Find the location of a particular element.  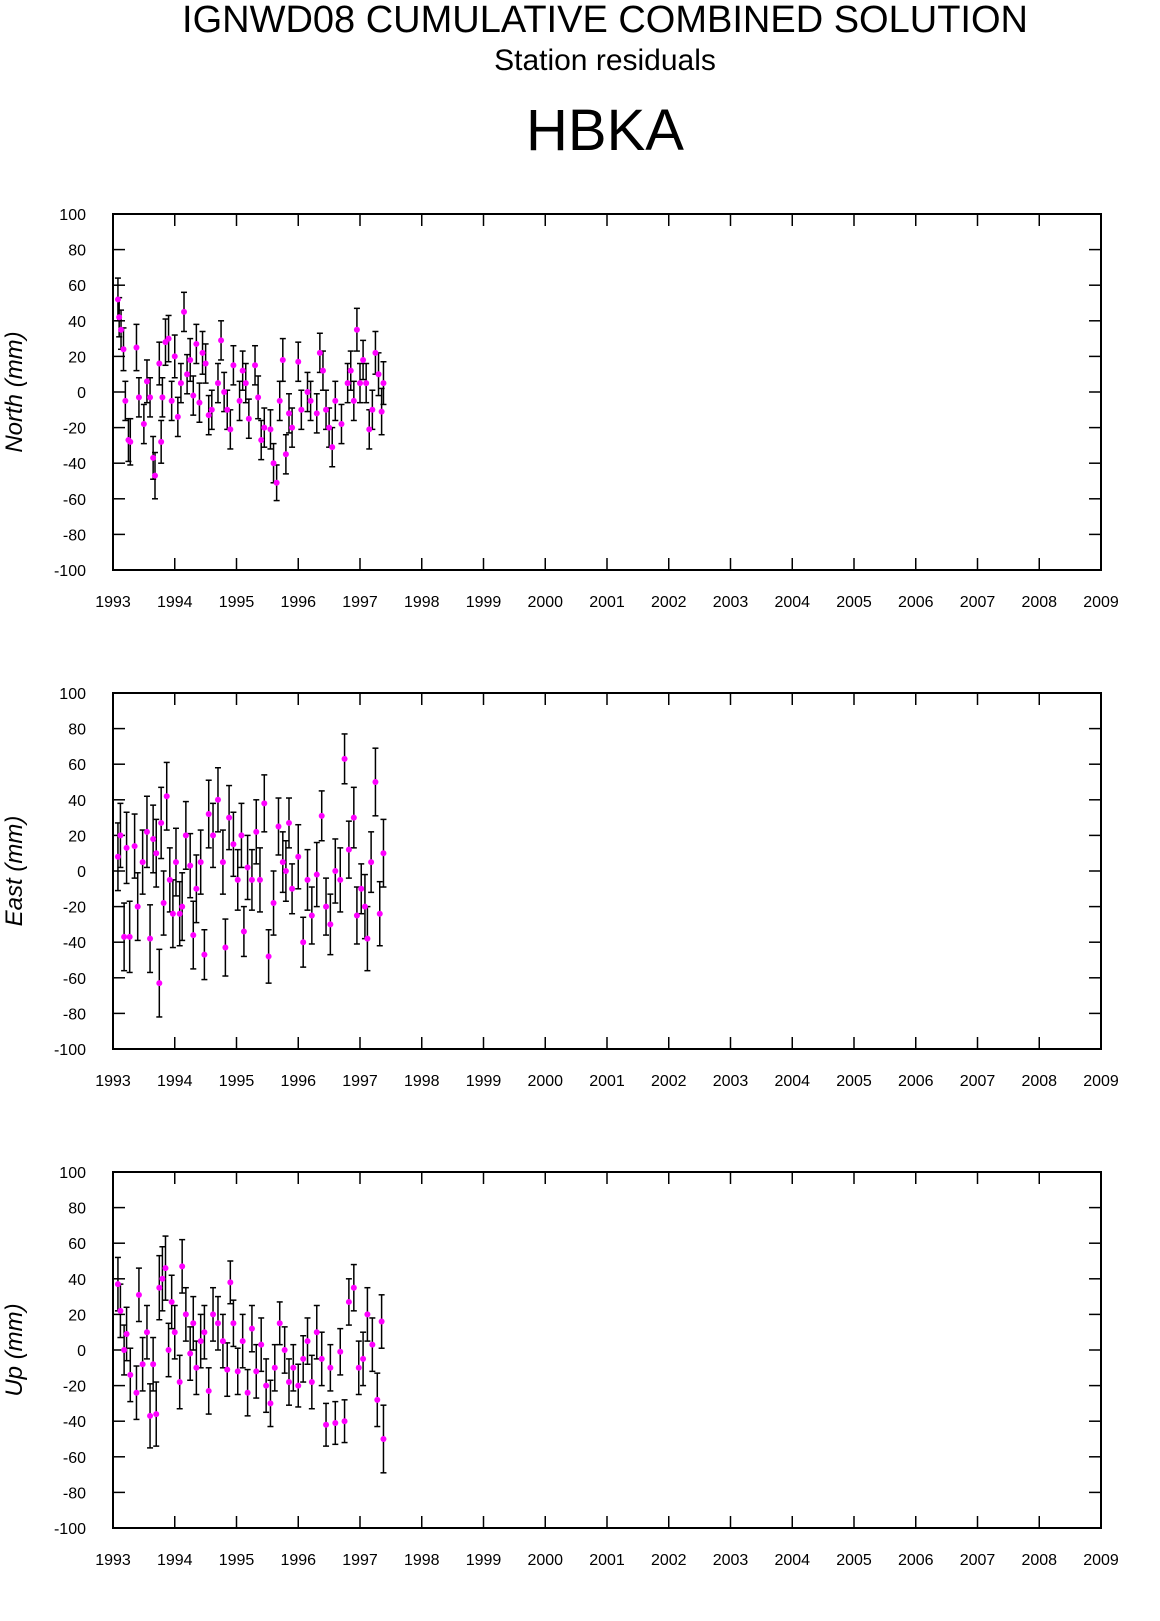

x-tick-label: 2000 is located at coordinates (545, 1560).